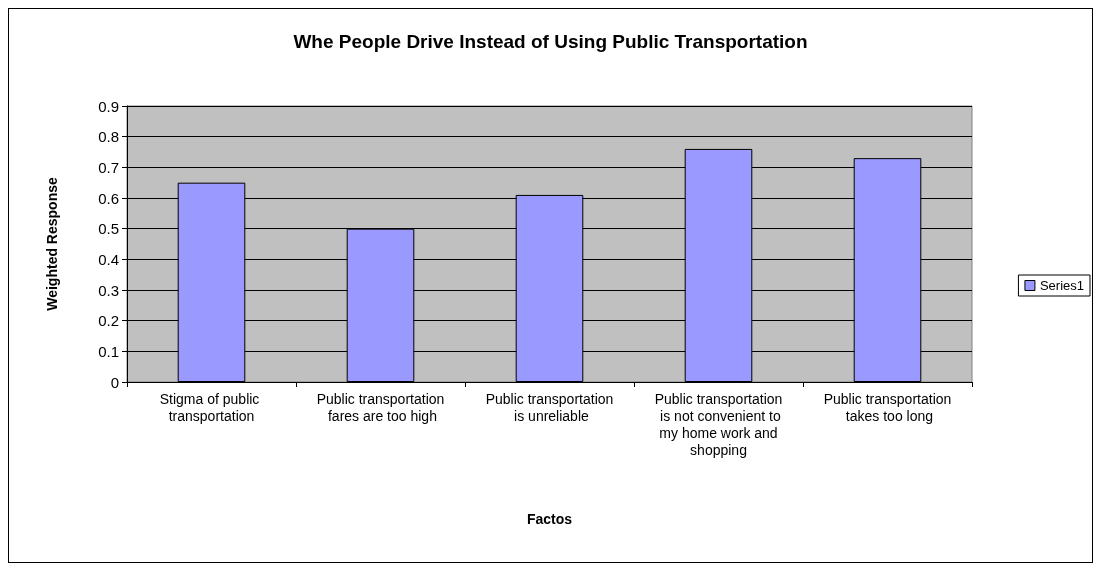  What do you see at coordinates (380, 407) in the screenshot?
I see `x-tick-label: Public transportation fares are too high` at bounding box center [380, 407].